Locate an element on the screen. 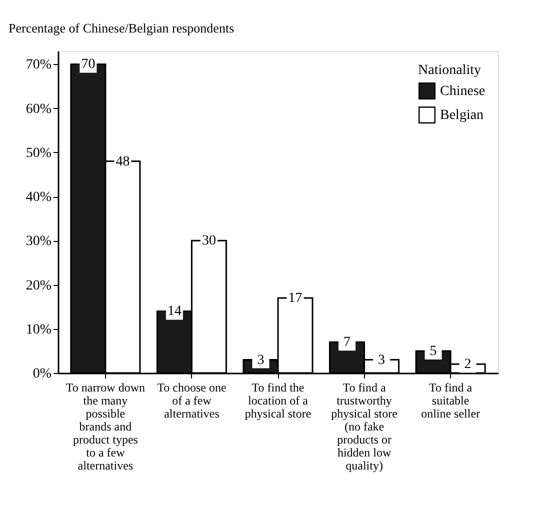  data-label: 17 is located at coordinates (295, 298).